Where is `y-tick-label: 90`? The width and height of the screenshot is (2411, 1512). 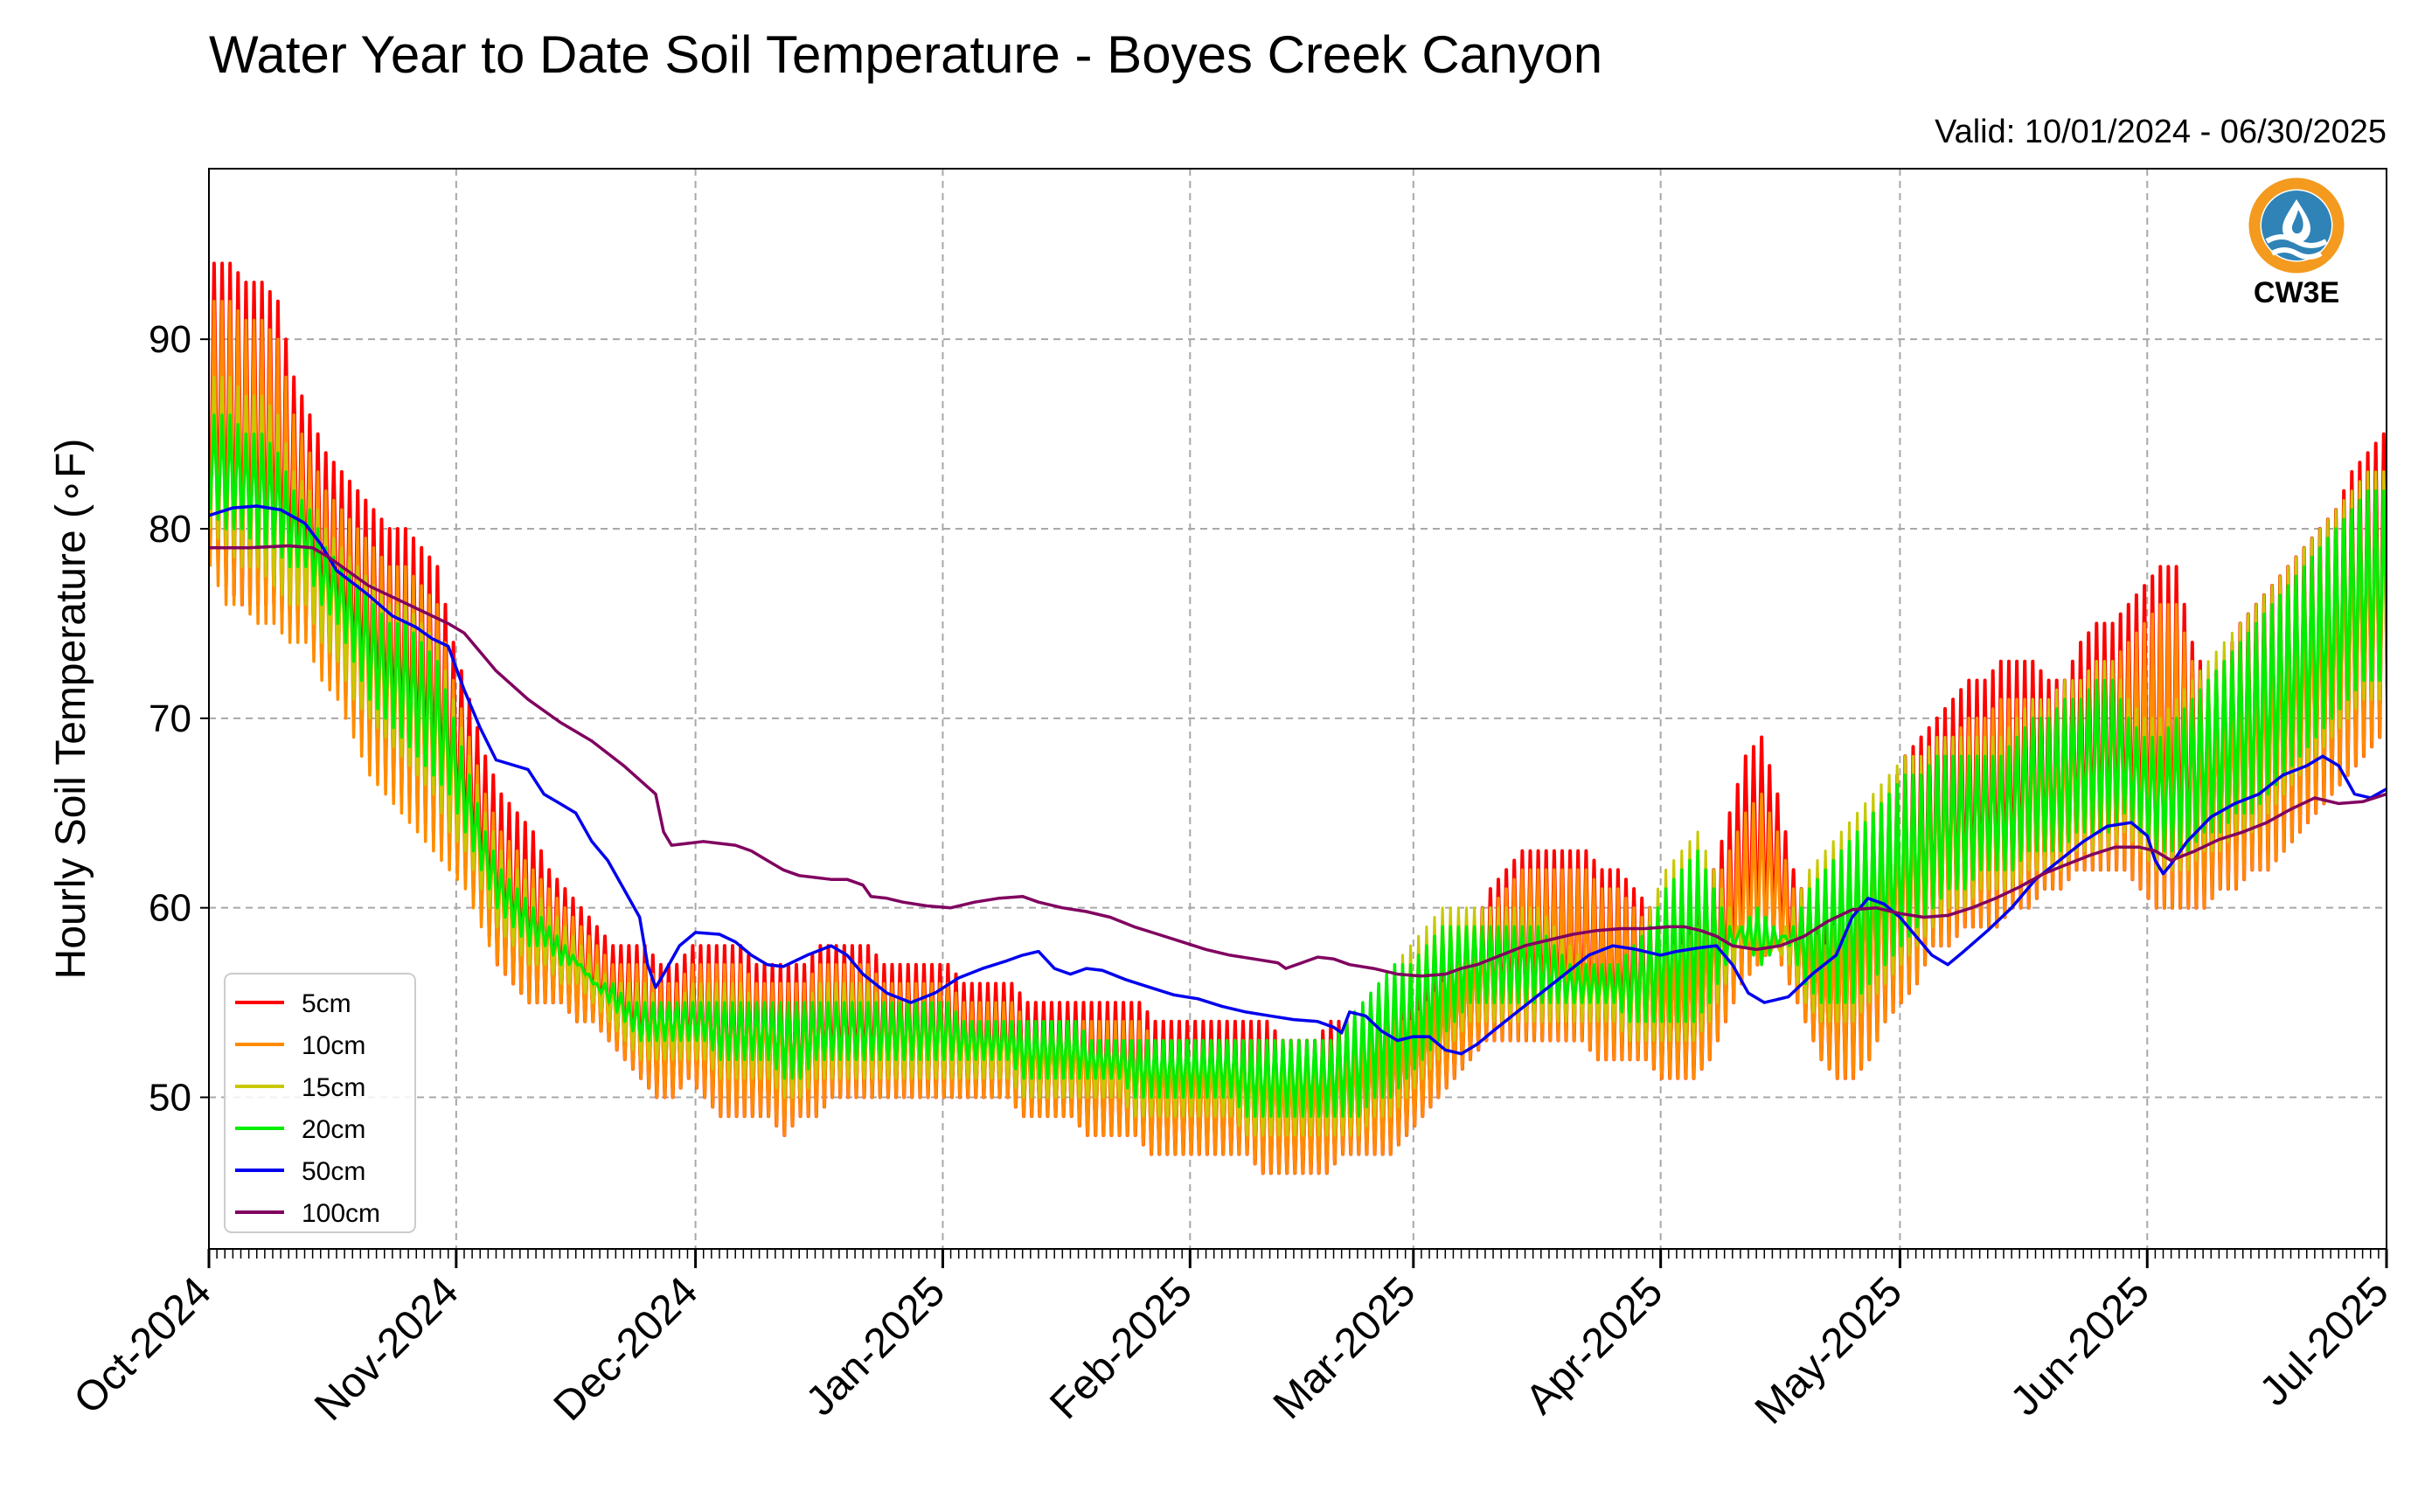
y-tick-label: 90 is located at coordinates (170, 339).